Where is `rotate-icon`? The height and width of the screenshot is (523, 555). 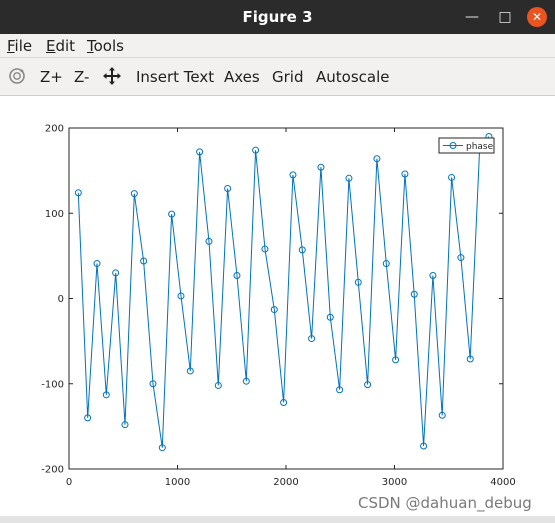
rotate-icon is located at coordinates (17, 76).